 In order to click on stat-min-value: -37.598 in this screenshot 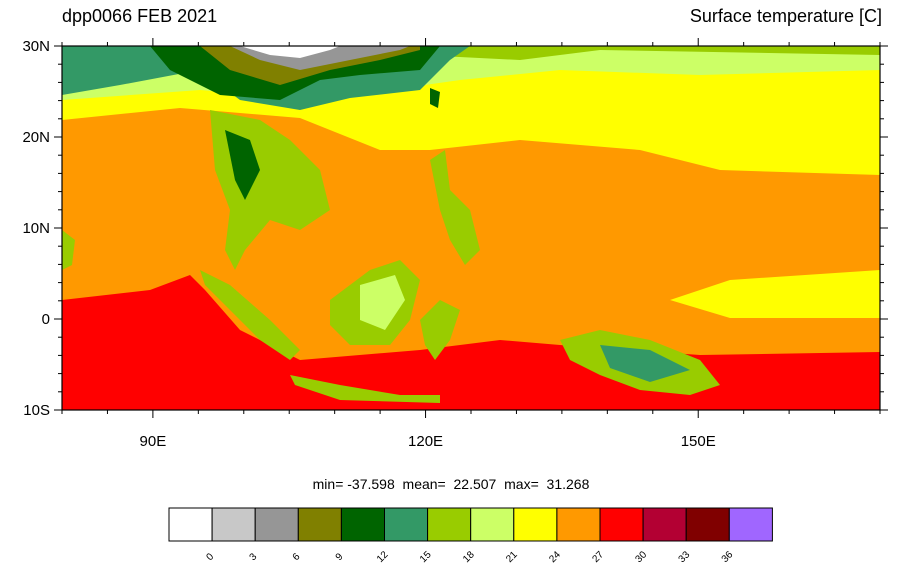, I will do `click(371, 484)`.